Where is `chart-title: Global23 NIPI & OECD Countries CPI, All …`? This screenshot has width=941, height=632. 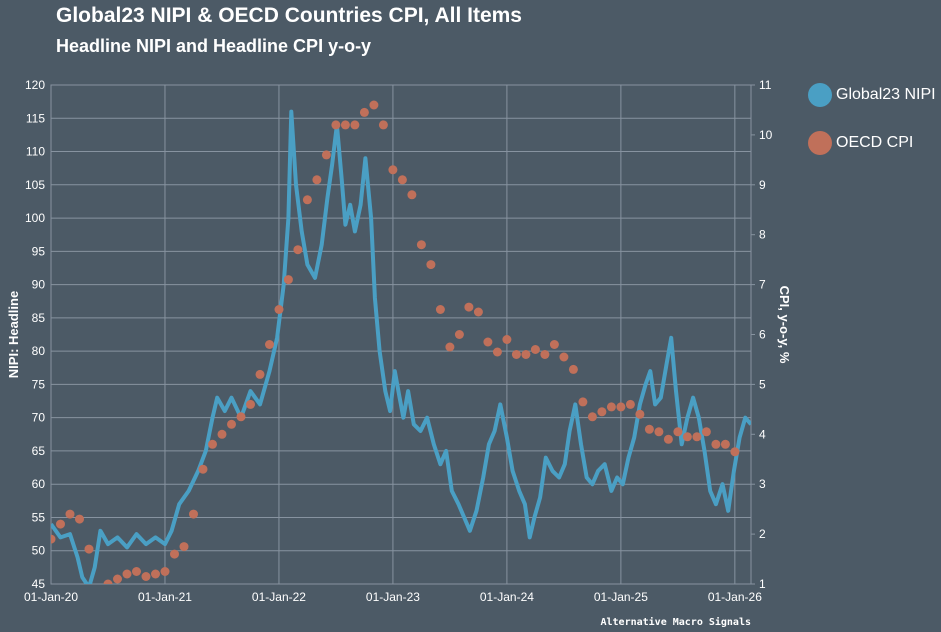
chart-title: Global23 NIPI & OECD Countries CPI, All … is located at coordinates (289, 15).